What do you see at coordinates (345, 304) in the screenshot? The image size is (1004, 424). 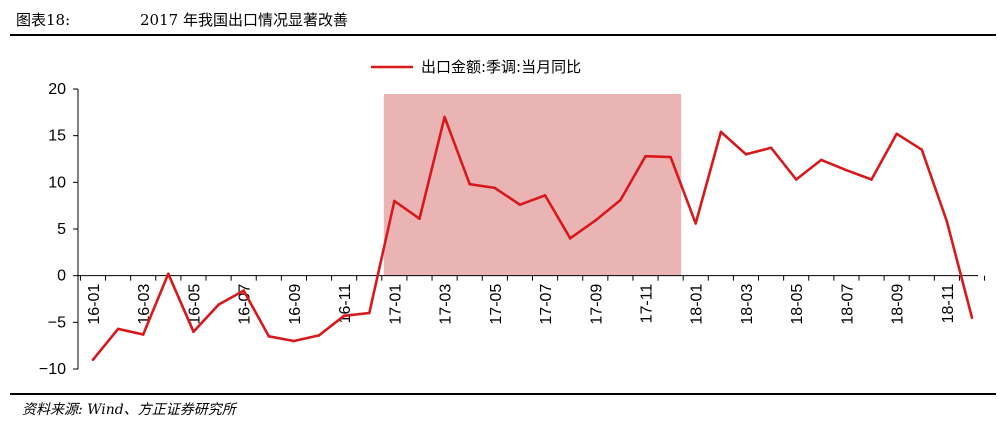 I see `x-tick-label: 16-11` at bounding box center [345, 304].